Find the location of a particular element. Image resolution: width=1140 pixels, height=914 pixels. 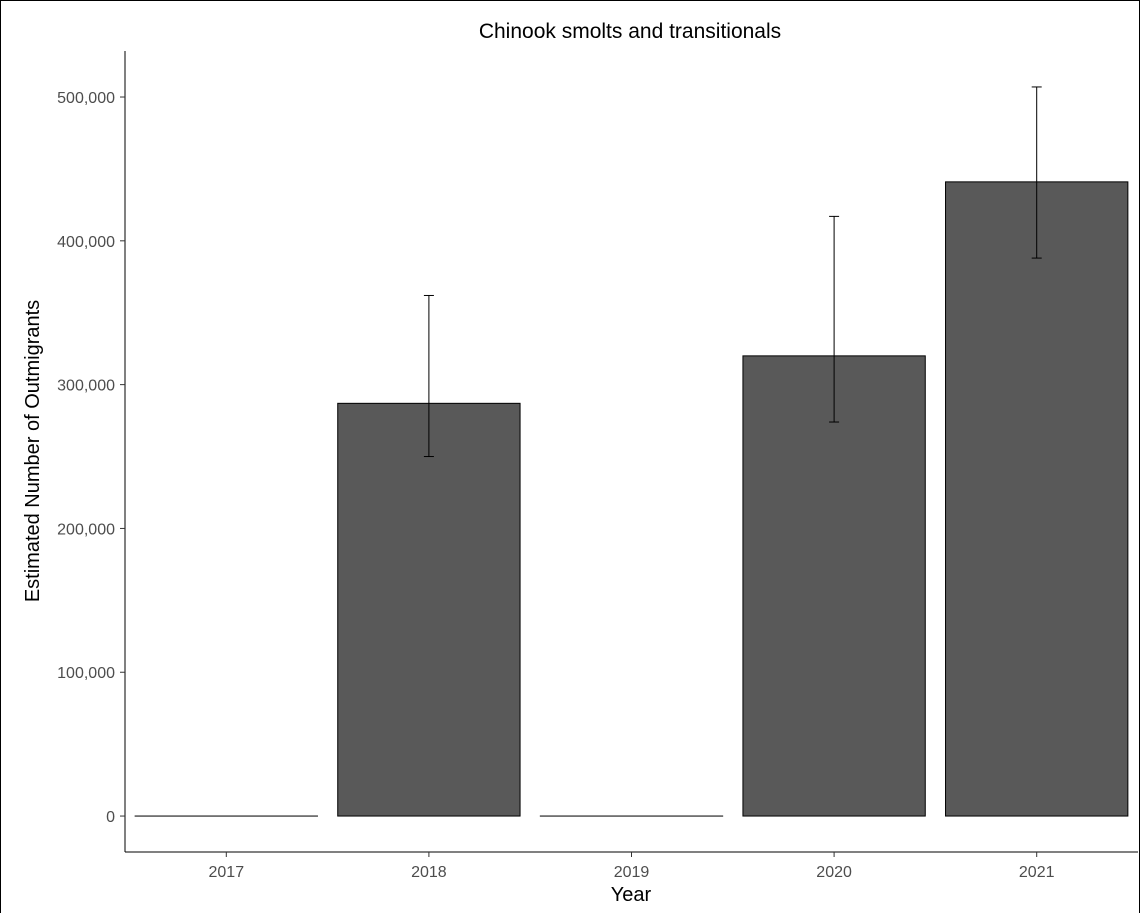

bar-2021 is located at coordinates (1037, 499).